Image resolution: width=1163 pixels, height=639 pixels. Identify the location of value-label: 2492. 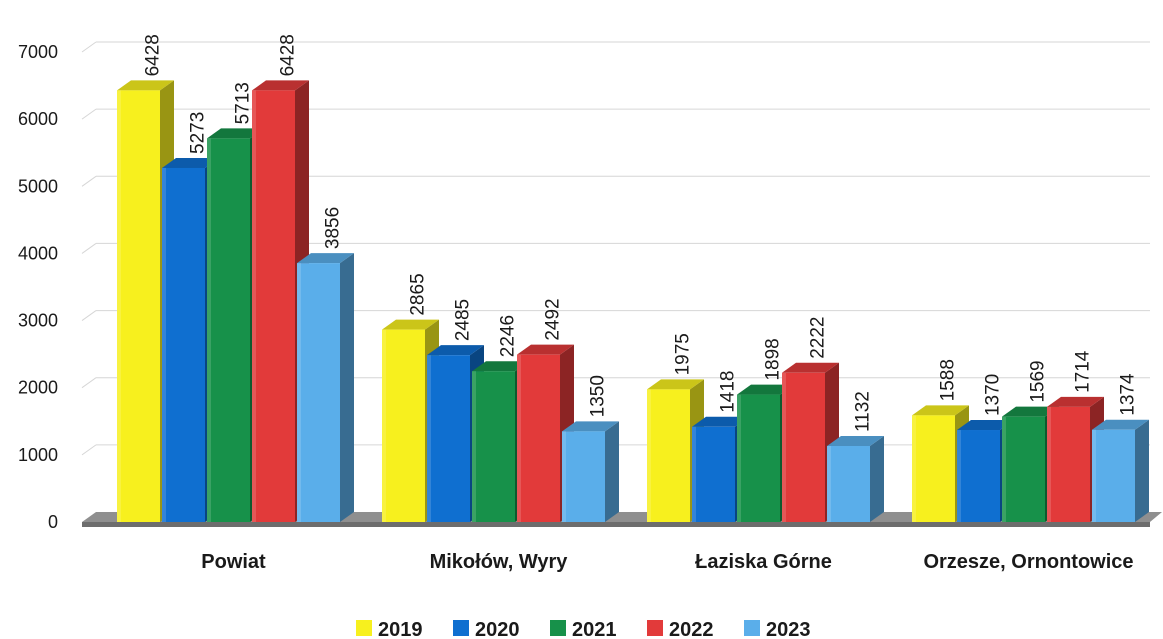
(553, 319).